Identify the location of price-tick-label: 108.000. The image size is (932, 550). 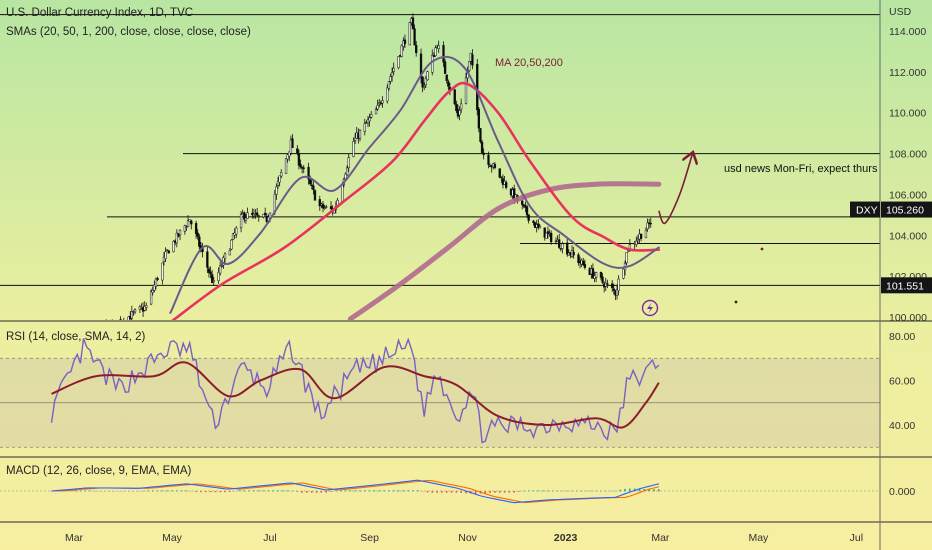
(908, 155).